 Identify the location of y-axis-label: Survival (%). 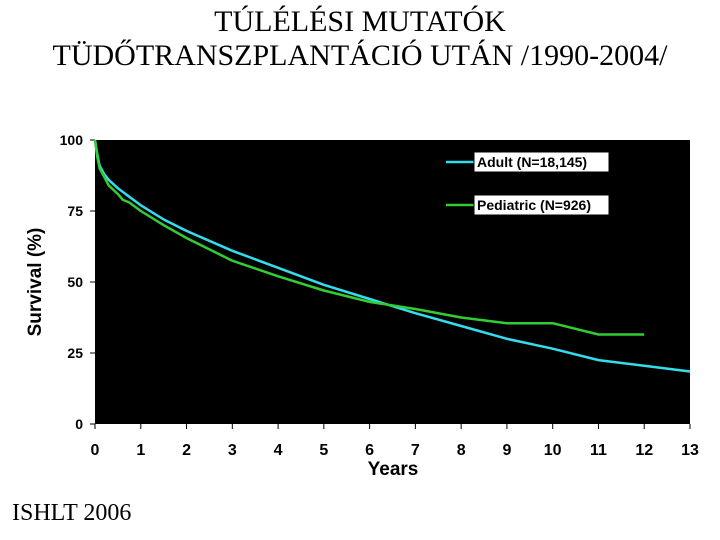
(35, 282).